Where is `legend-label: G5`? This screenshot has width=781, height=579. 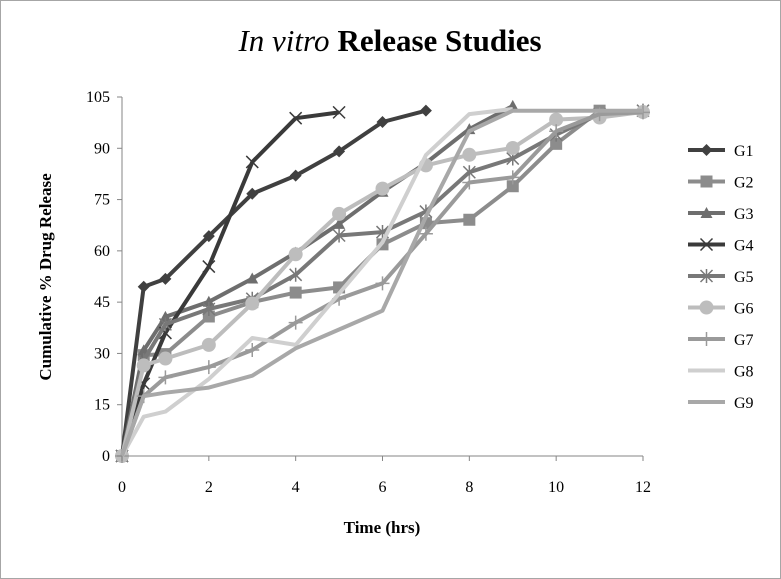
legend-label: G5 is located at coordinates (744, 277).